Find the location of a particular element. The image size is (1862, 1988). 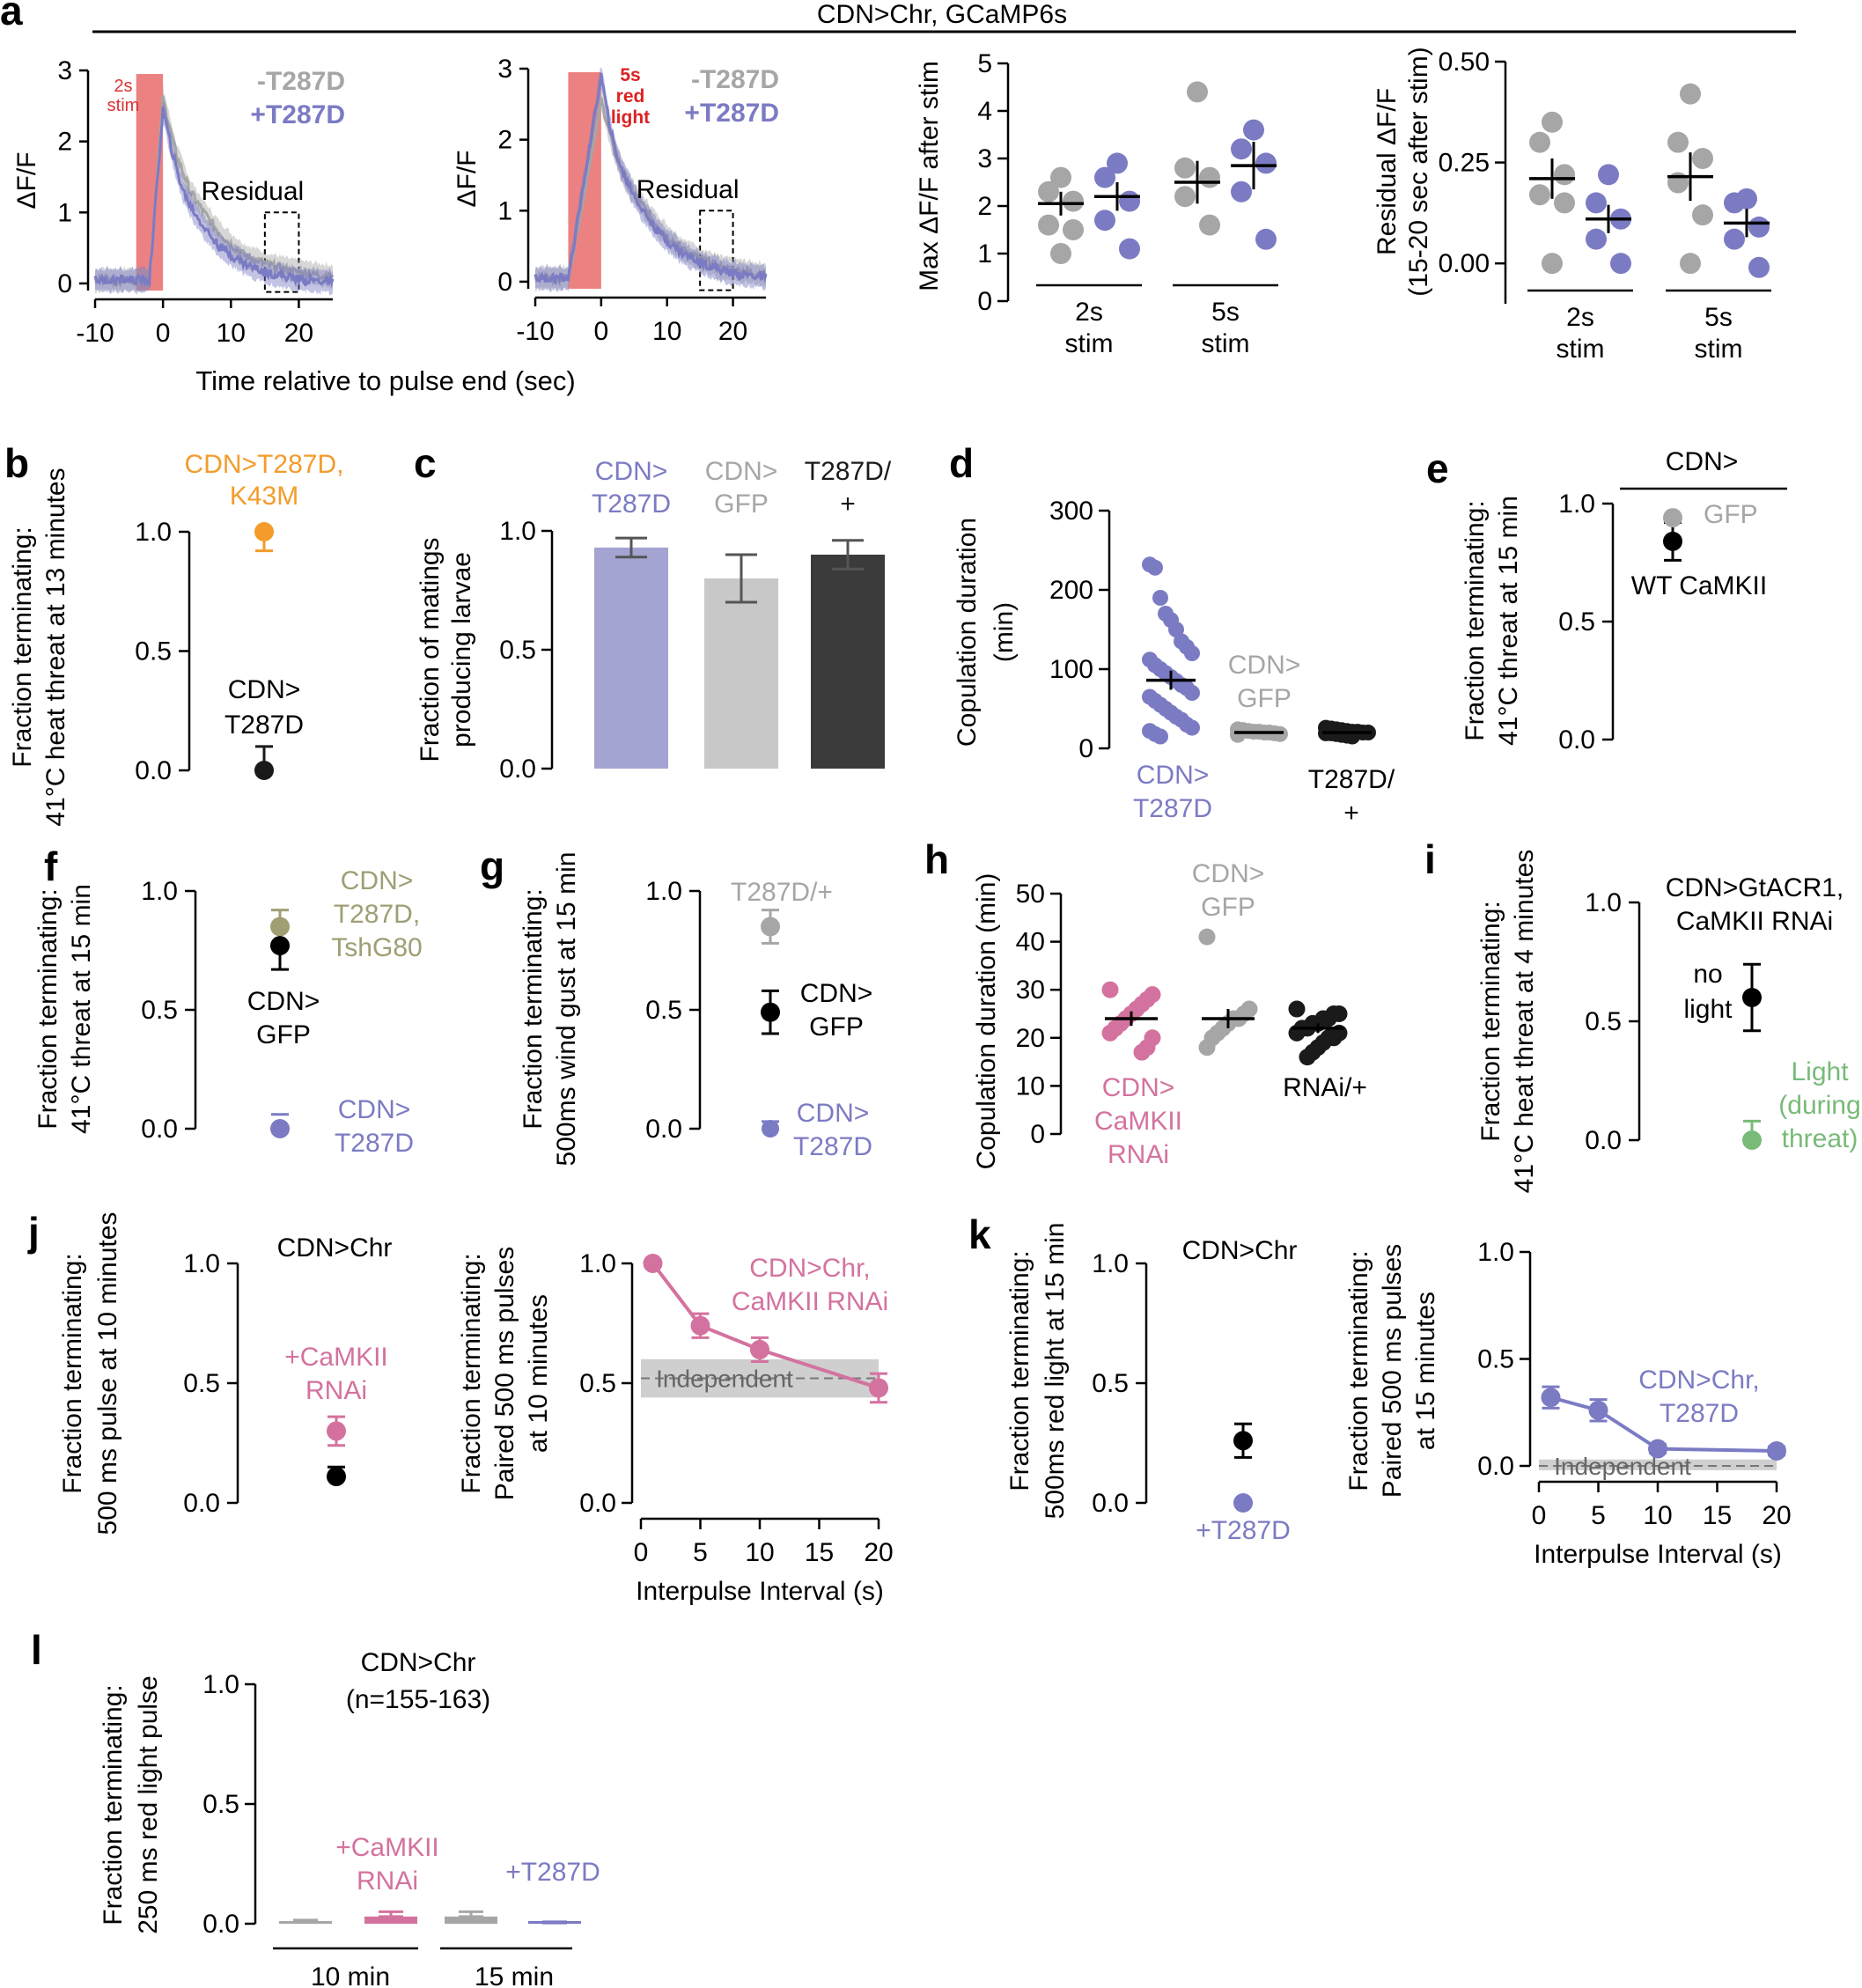

stim-label-line: stim is located at coordinates (123, 105).